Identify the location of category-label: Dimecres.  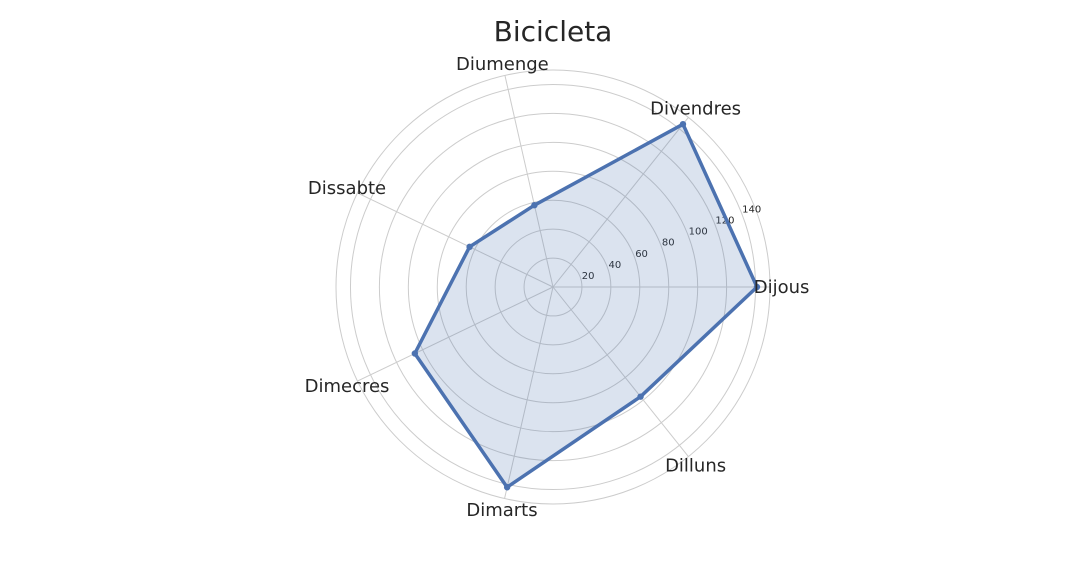
(347, 386).